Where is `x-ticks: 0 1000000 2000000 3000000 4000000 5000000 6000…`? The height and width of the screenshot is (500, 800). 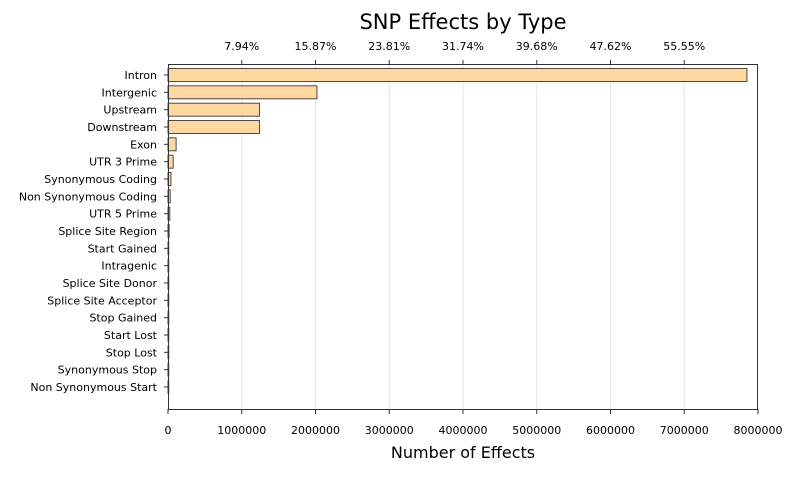 x-ticks: 0 1000000 2000000 3000000 4000000 5000000 6000… is located at coordinates (474, 423).